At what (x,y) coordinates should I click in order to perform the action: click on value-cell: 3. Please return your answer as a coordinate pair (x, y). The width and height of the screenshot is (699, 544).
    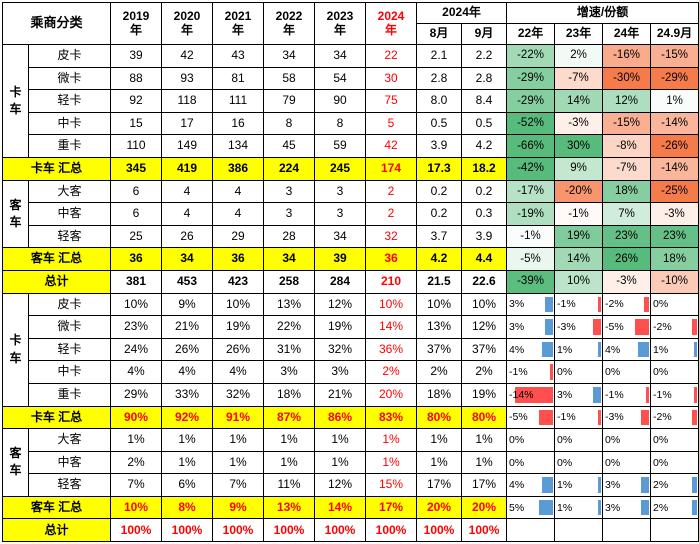
    Looking at the image, I should click on (340, 214).